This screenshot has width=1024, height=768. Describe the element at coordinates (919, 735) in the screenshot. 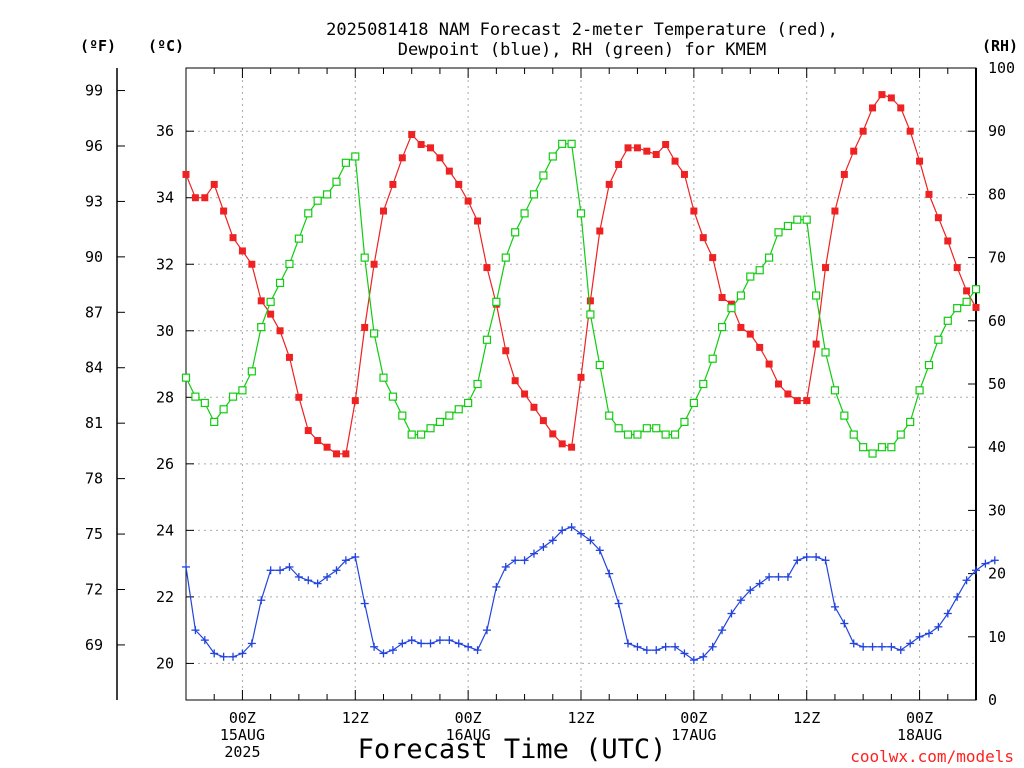

I see `x-tick-label: 18AUG` at that location.